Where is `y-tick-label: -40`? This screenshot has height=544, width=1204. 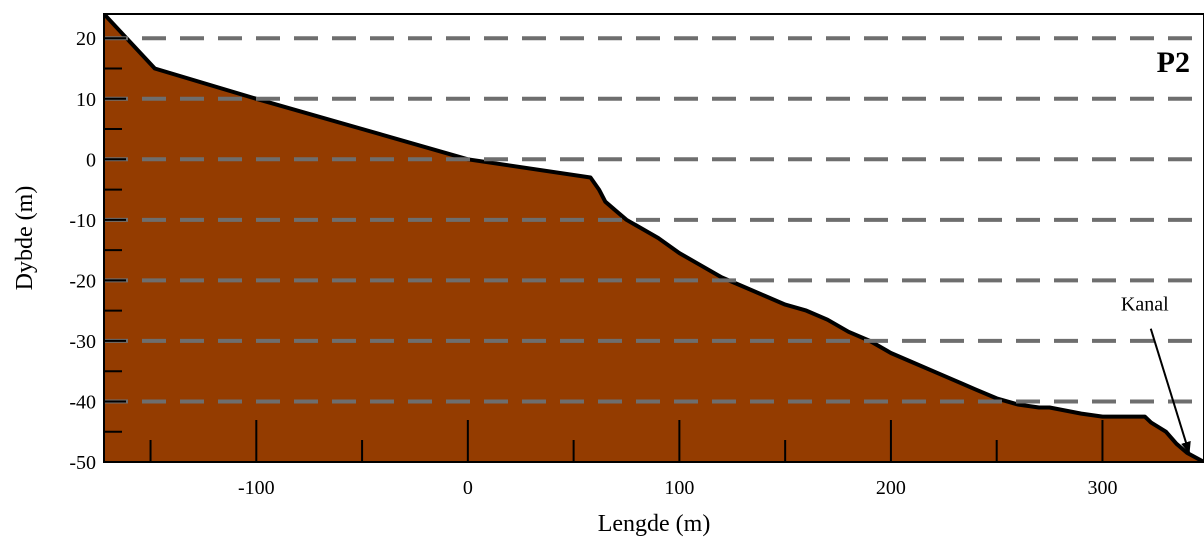 y-tick-label: -40 is located at coordinates (82, 402).